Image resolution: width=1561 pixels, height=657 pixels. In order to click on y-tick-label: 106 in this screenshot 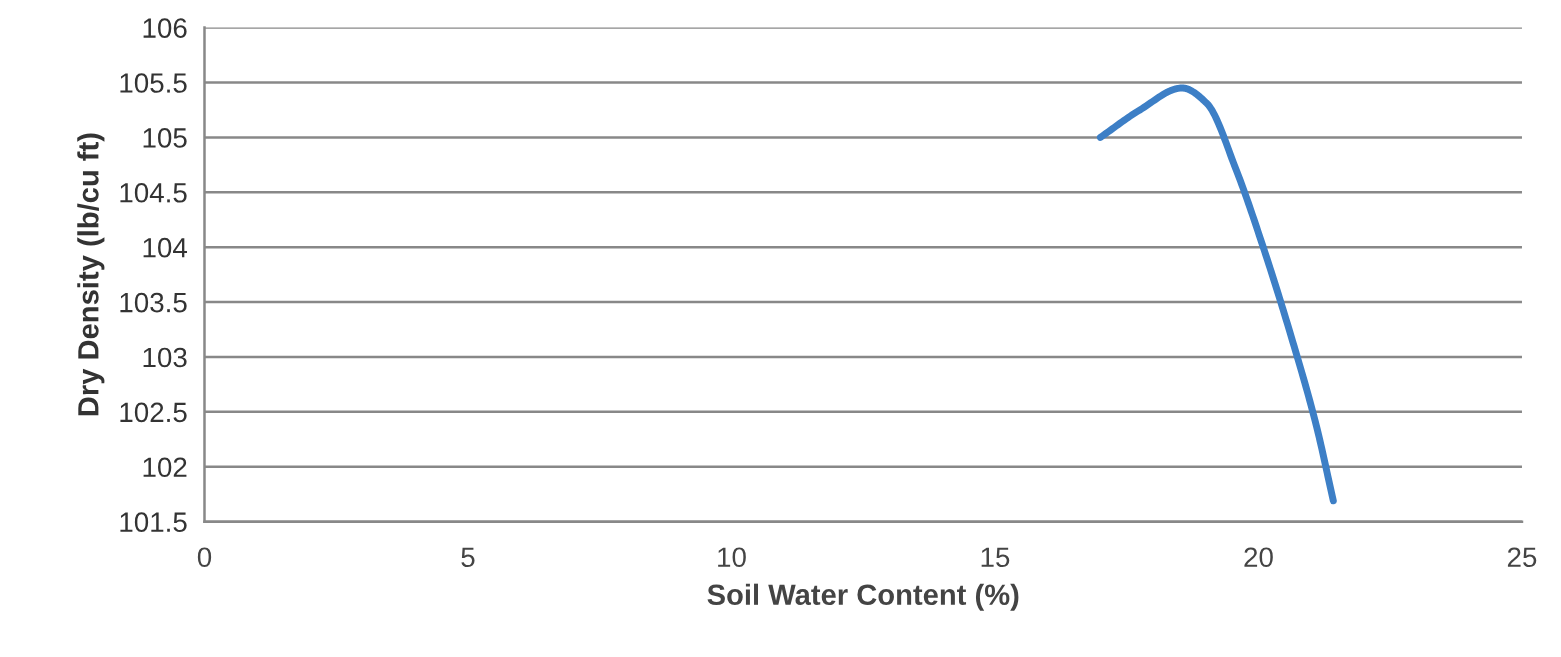, I will do `click(165, 28)`.